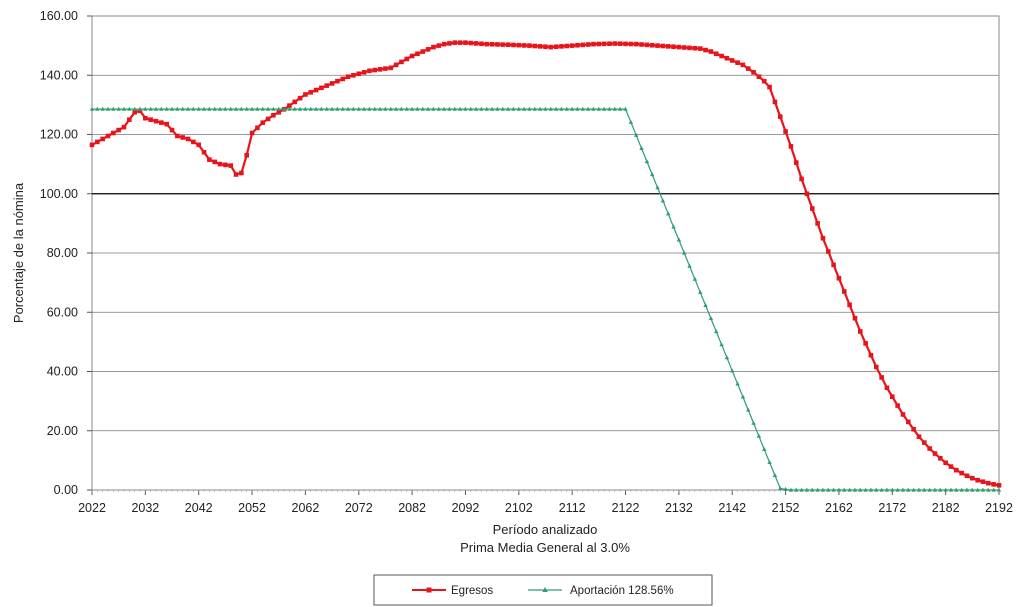  I want to click on x-tick-label: 2102, so click(519, 508).